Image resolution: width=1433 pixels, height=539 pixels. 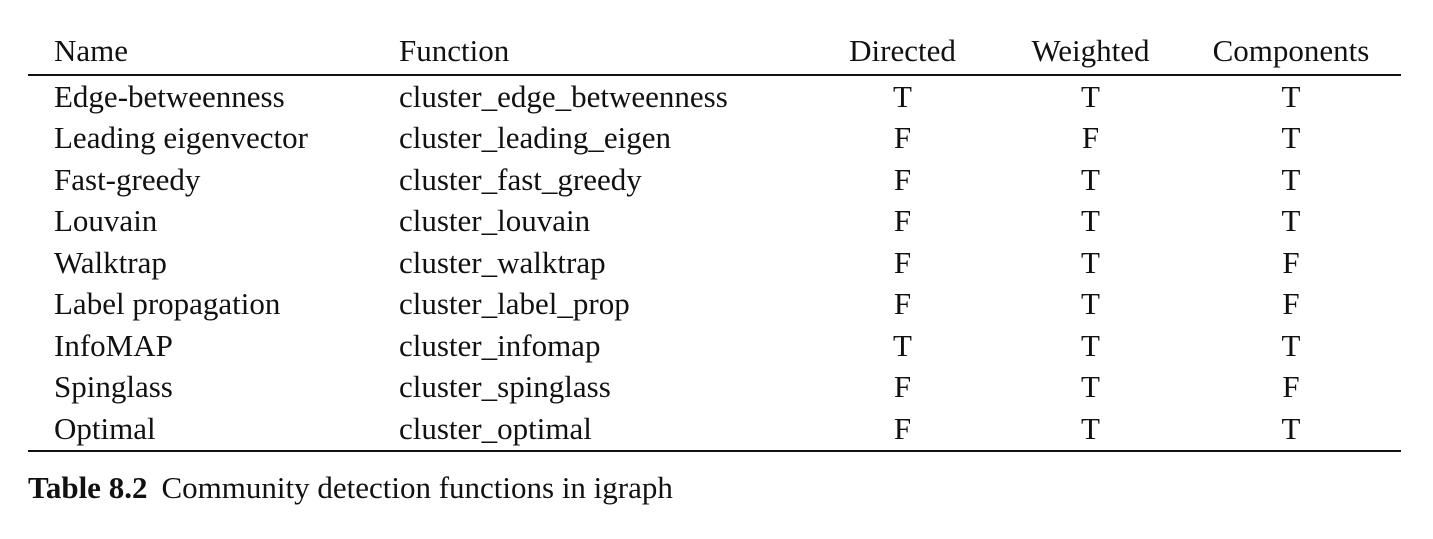 I want to click on cell-name: Walktrap, so click(x=110, y=262).